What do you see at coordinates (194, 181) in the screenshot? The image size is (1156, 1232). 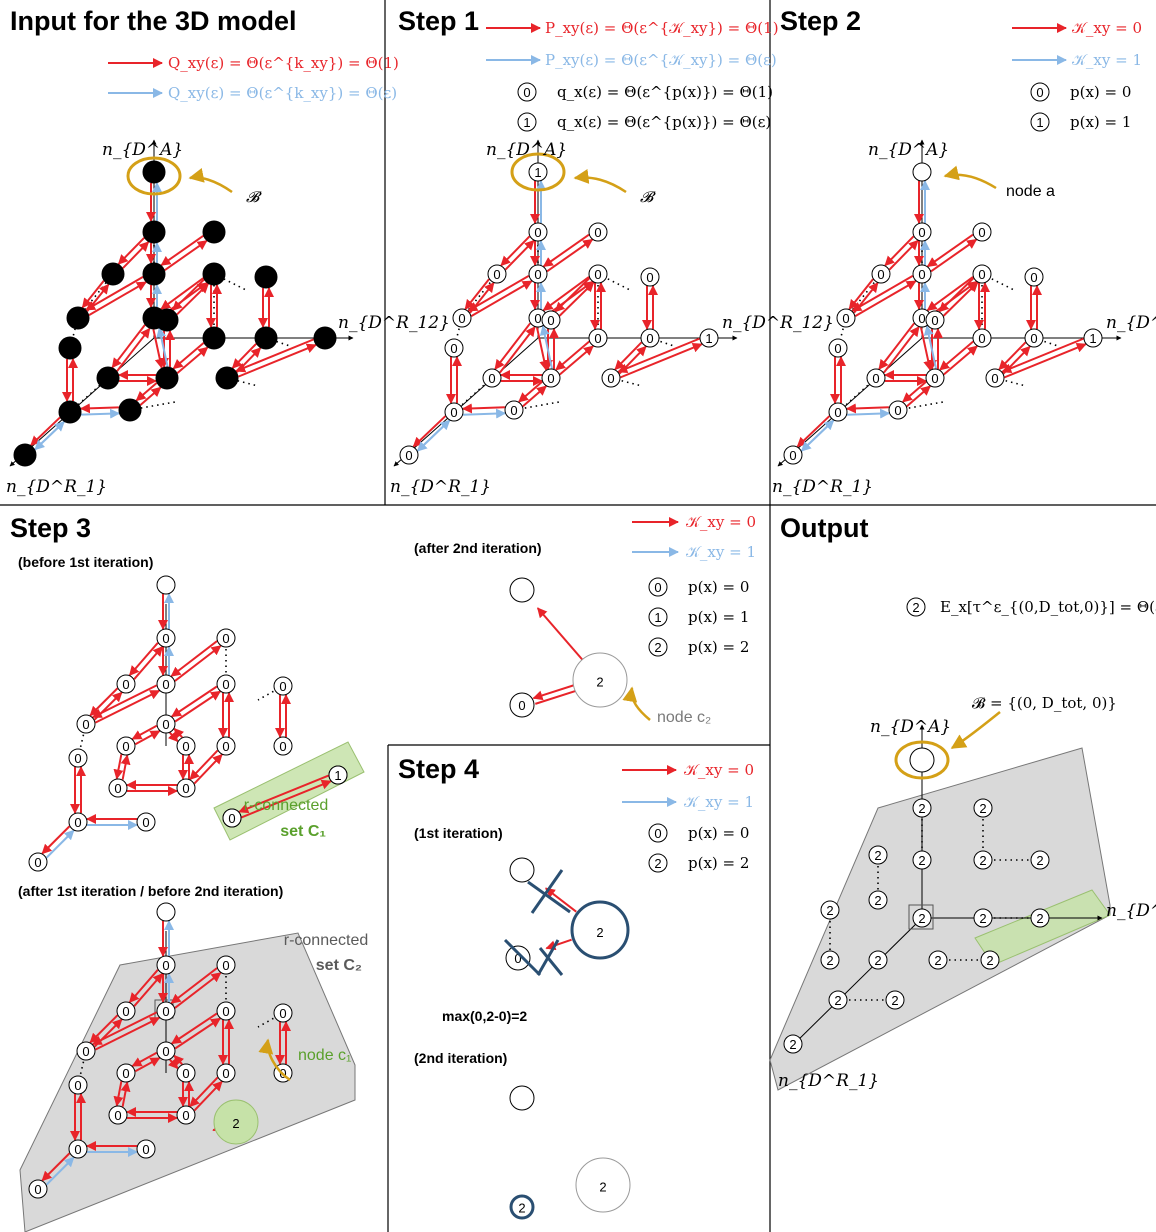 I see `set-b-annotation: 𝓑` at bounding box center [194, 181].